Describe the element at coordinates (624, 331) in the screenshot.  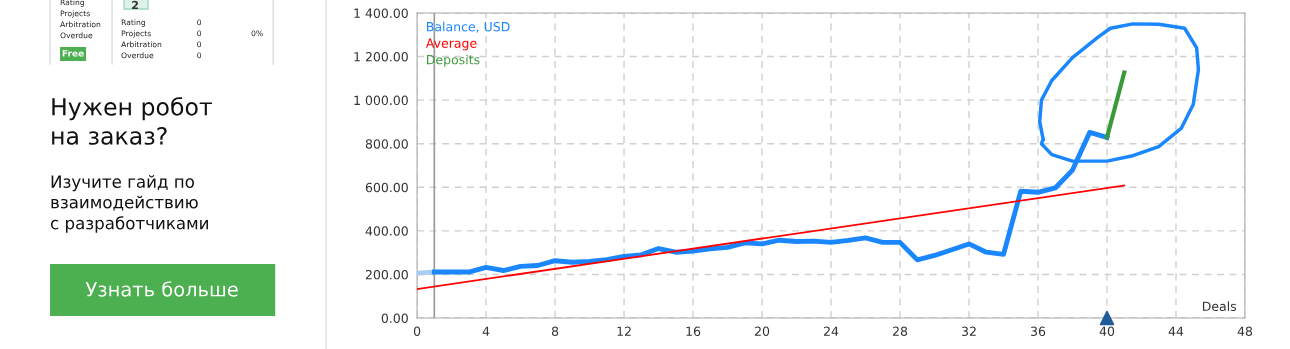
I see `x-tick-label: 12` at that location.